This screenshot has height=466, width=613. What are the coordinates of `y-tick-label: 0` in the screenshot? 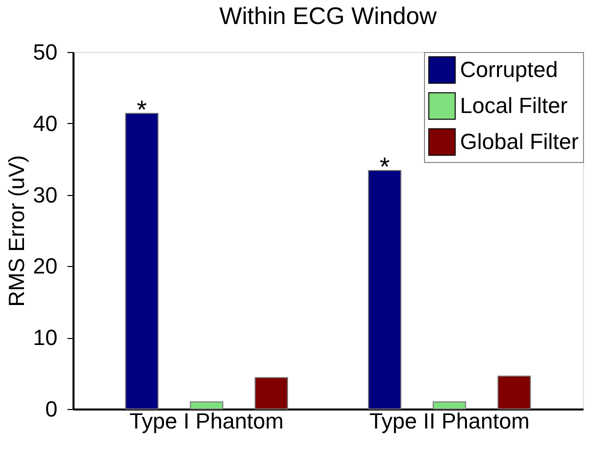 It's located at (51, 409).